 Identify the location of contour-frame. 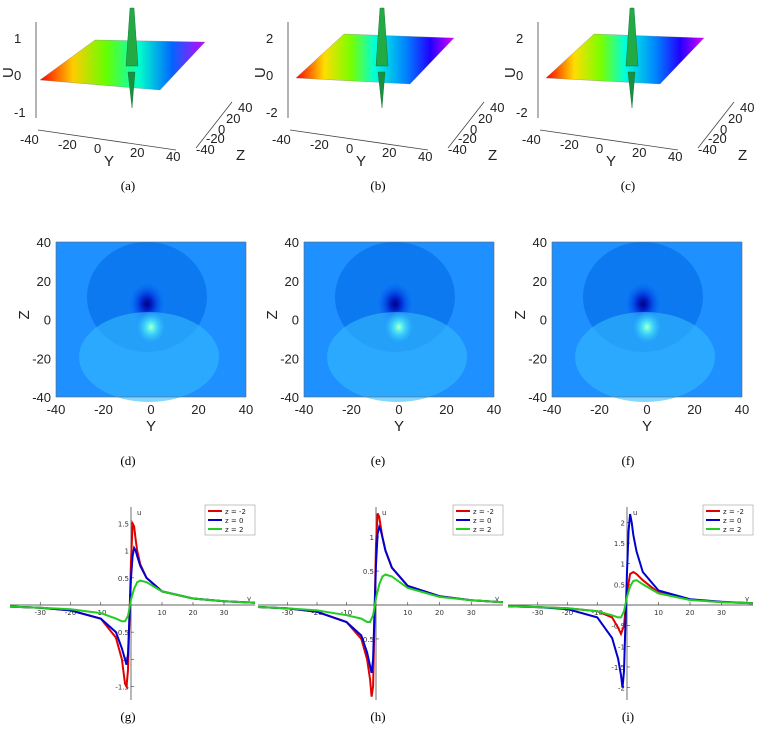
(399, 319).